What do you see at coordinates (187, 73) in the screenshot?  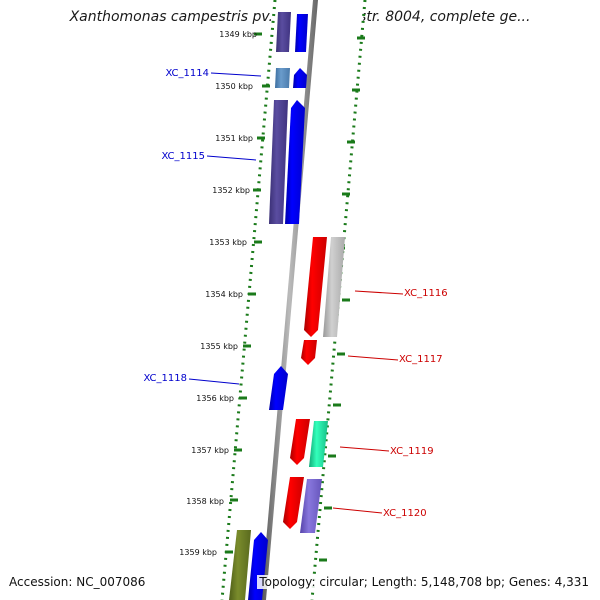 I see `gene-label-xc1114: XC_1114` at bounding box center [187, 73].